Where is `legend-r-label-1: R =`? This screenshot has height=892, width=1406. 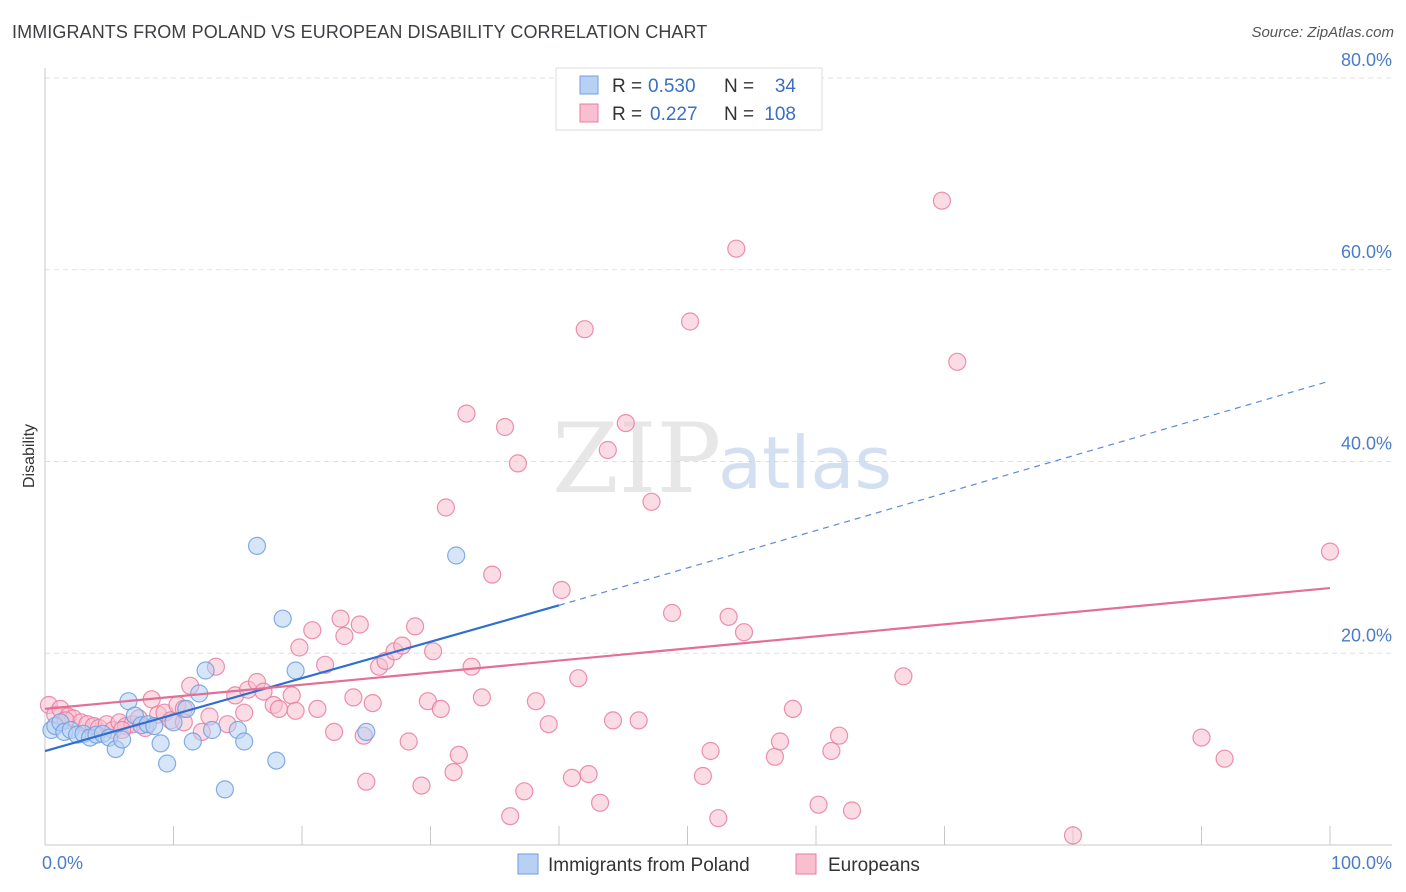
legend-r-label-1: R = is located at coordinates (627, 86).